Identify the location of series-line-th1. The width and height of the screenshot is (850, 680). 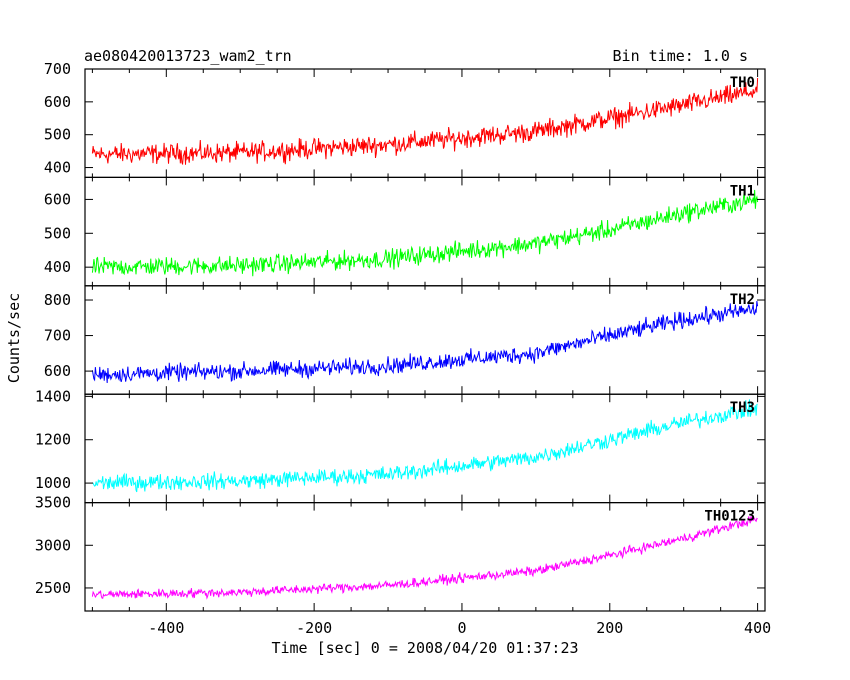
(425, 233).